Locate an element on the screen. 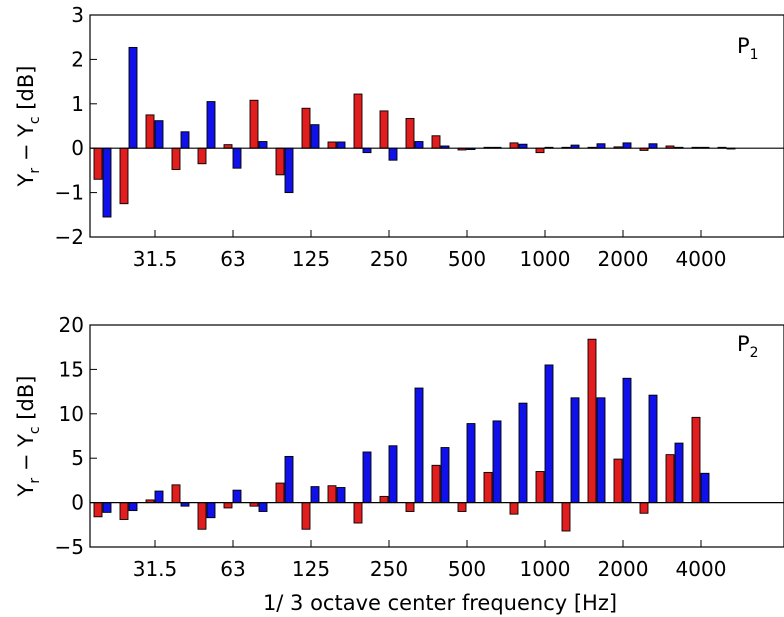  x-axis-ticks-2: 31.5 63 125 250 500 1000 2000 4000 is located at coordinates (430, 560).